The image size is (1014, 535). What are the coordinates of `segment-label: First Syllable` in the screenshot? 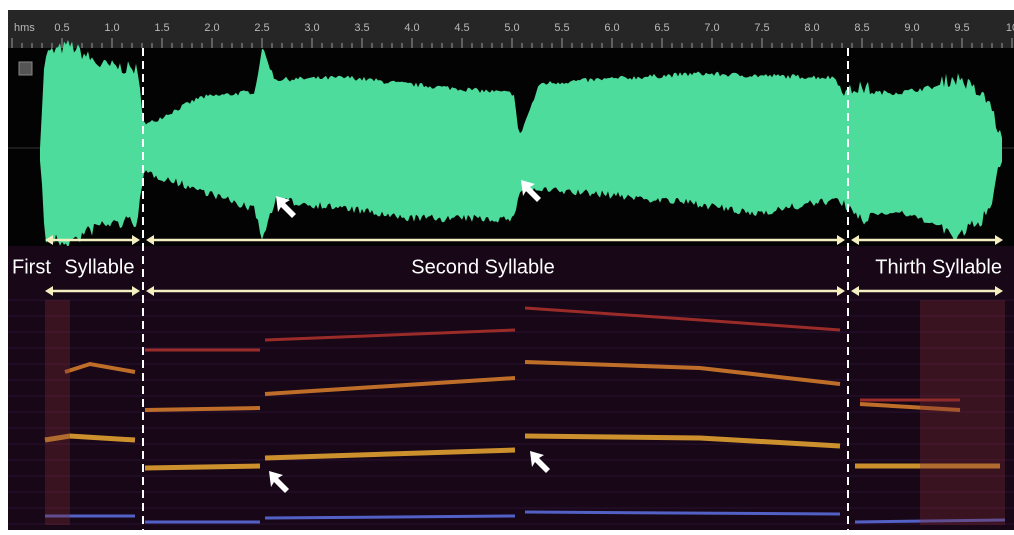 It's located at (73, 267).